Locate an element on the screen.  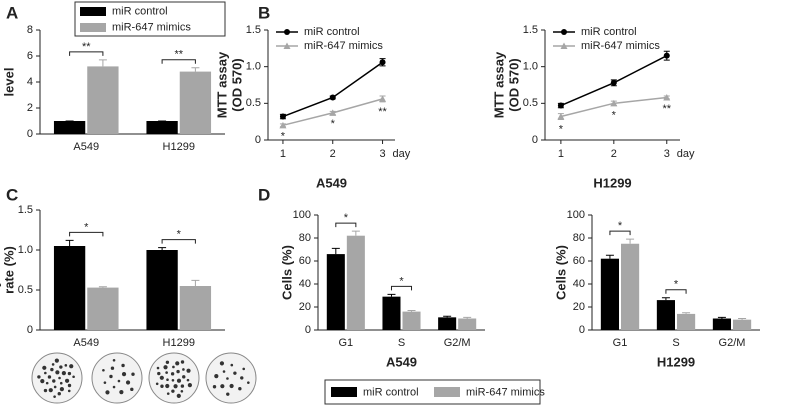
y-axis-label: Cells (%) is located at coordinates (286, 272).